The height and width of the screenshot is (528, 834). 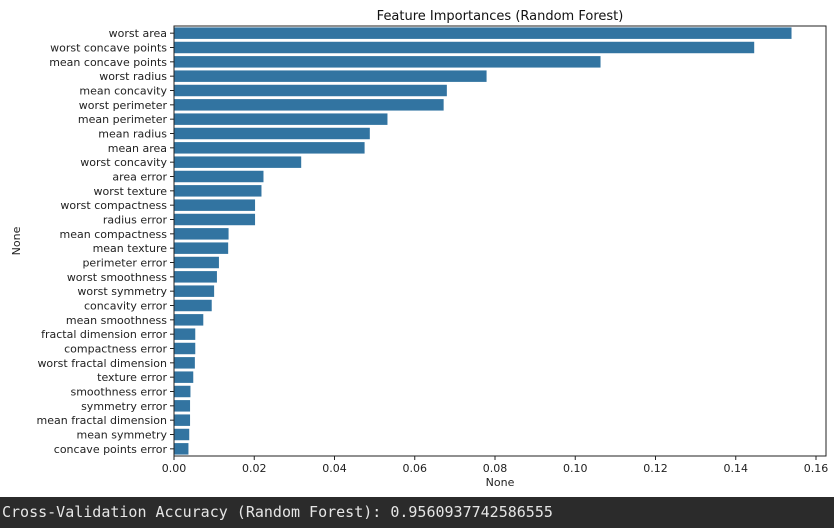 What do you see at coordinates (115, 349) in the screenshot?
I see `y-tick-label: compactness error` at bounding box center [115, 349].